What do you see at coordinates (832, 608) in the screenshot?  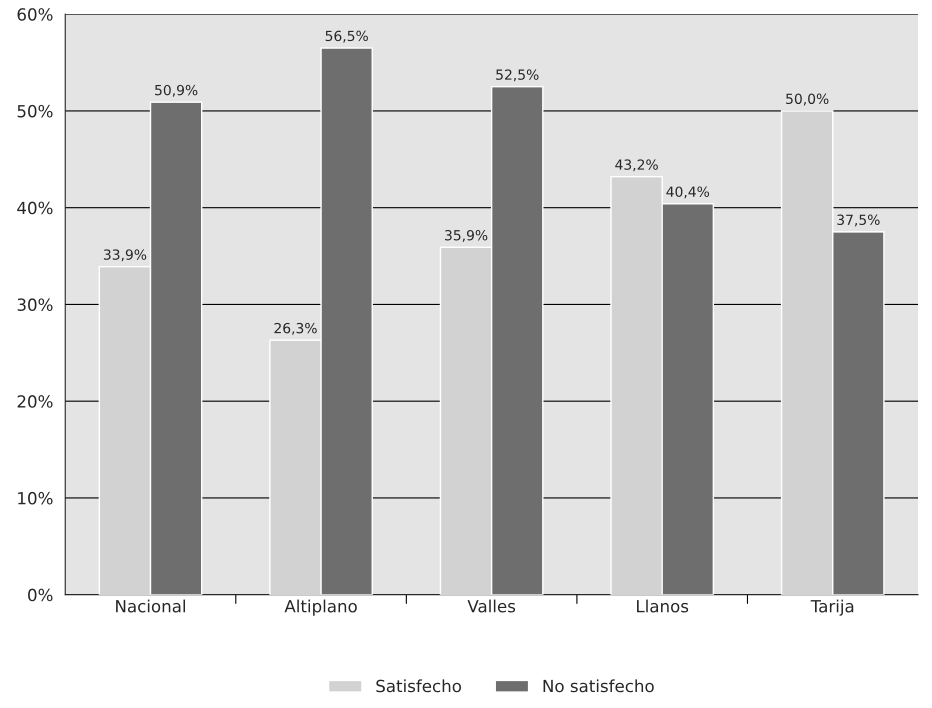 I see `x-tick-label: Tarija` at bounding box center [832, 608].